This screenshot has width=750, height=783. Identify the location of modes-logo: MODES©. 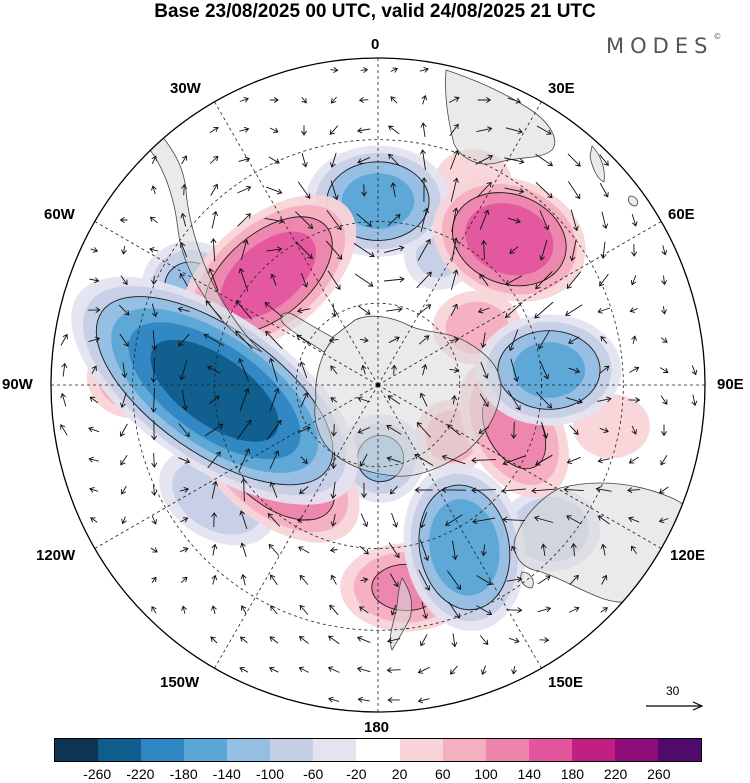
(663, 45).